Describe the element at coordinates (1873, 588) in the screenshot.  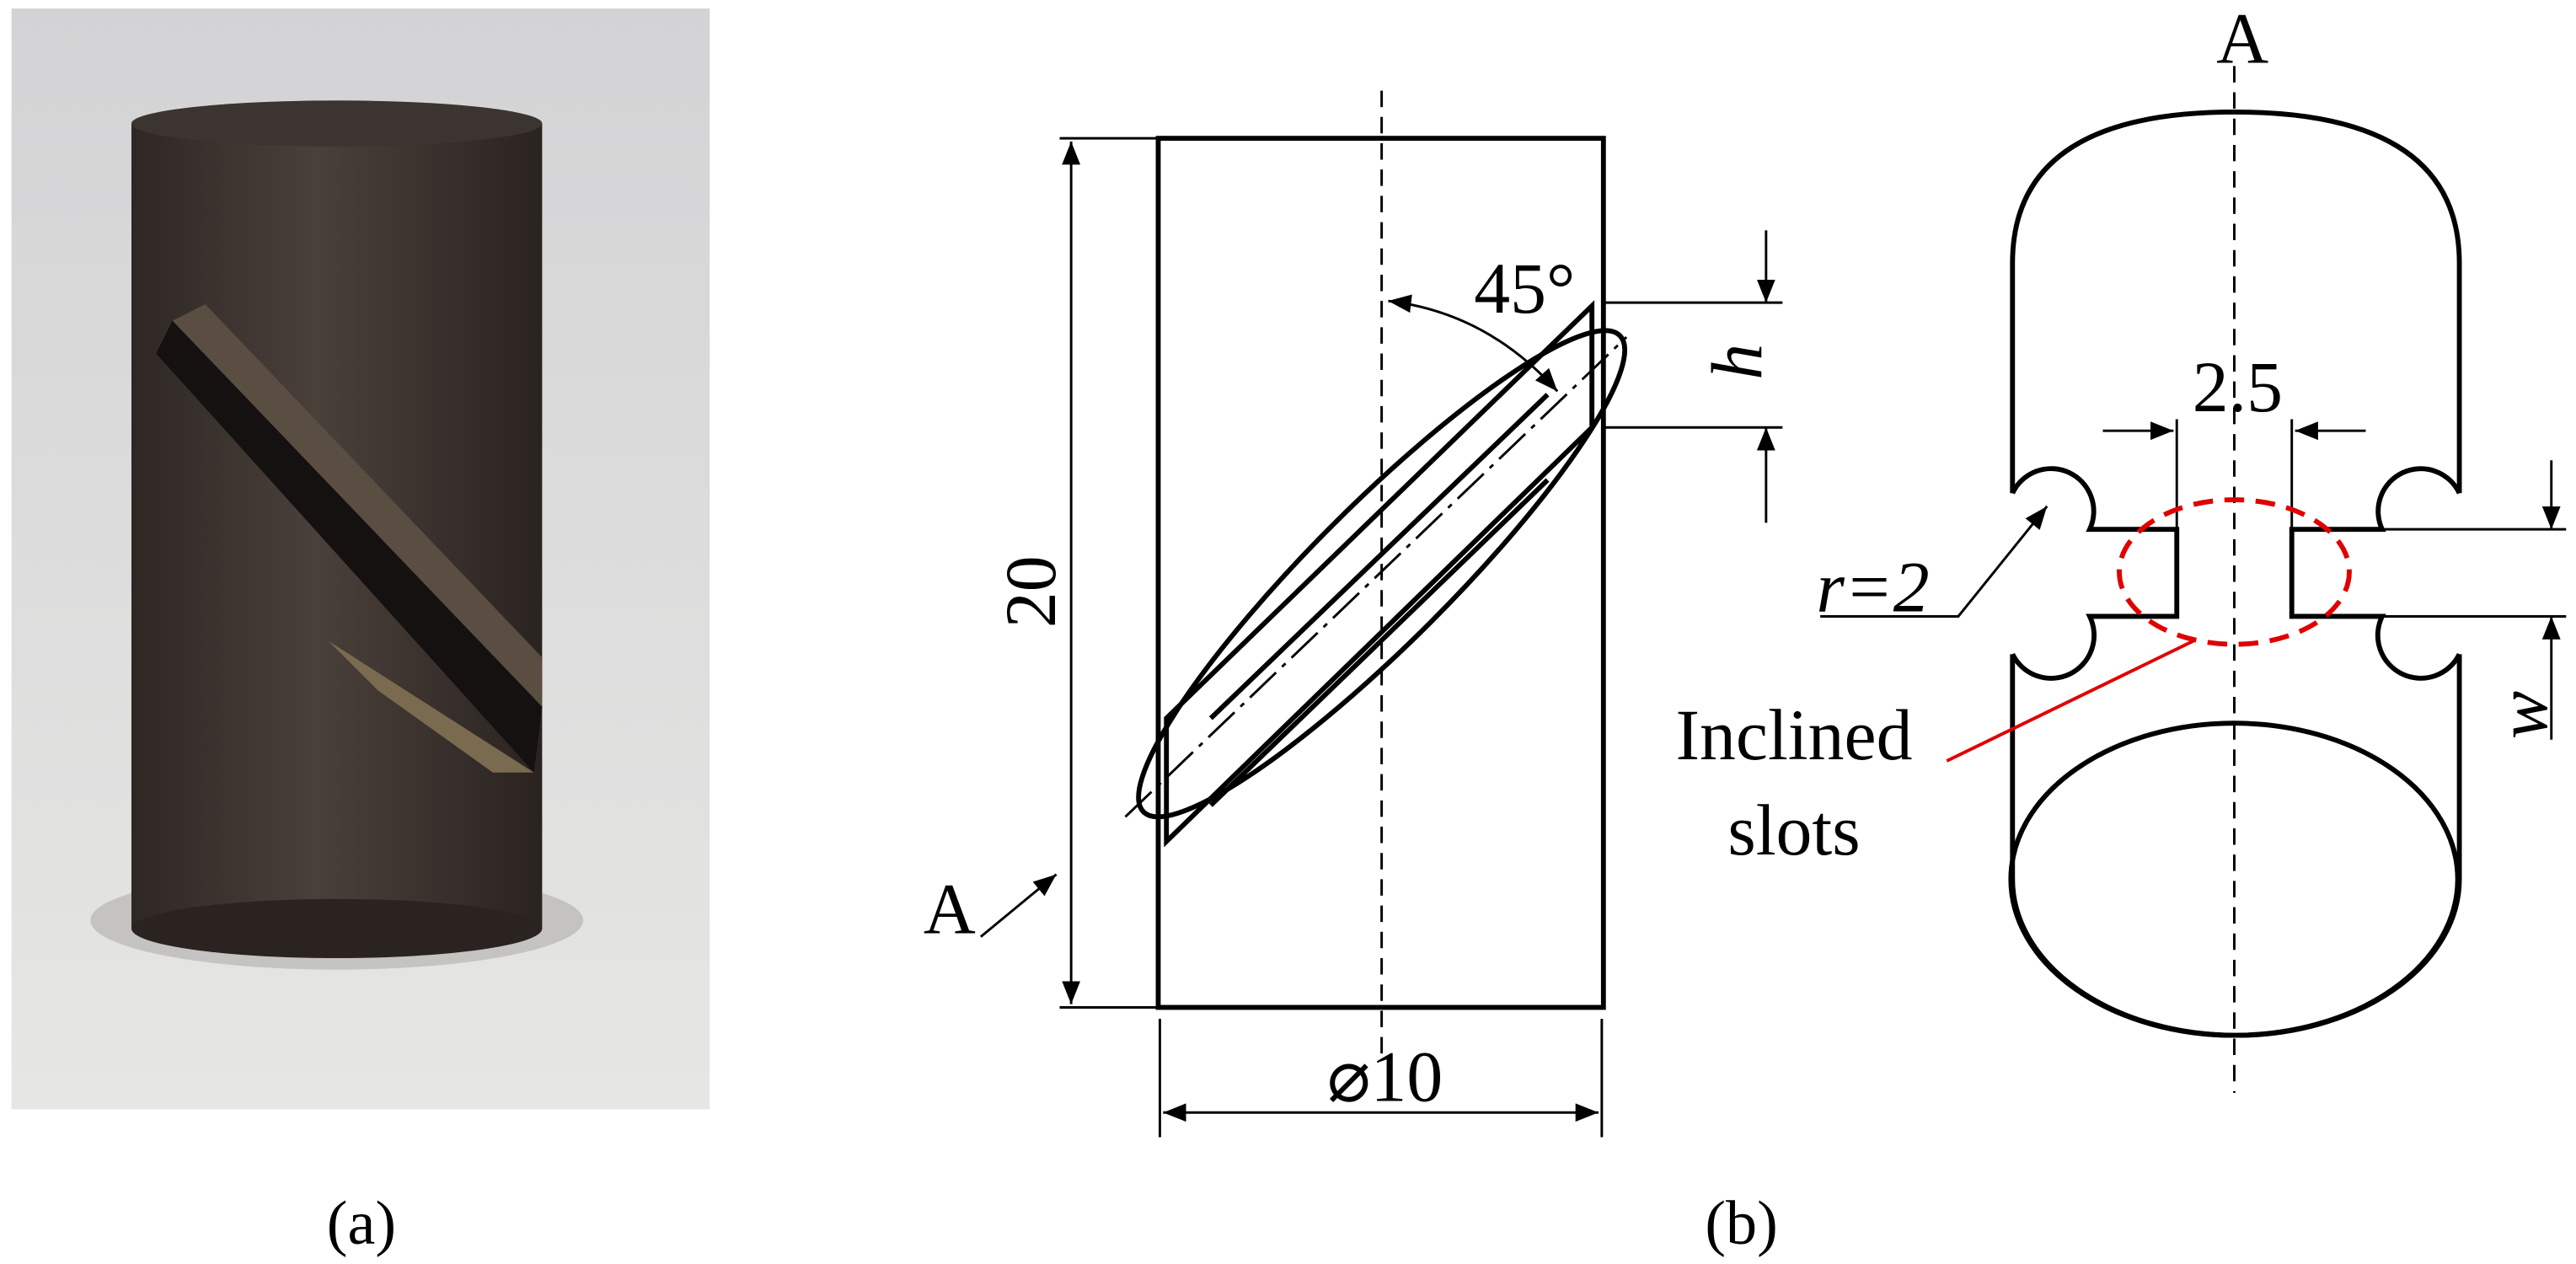
I see `radius-dimension: r=2` at that location.